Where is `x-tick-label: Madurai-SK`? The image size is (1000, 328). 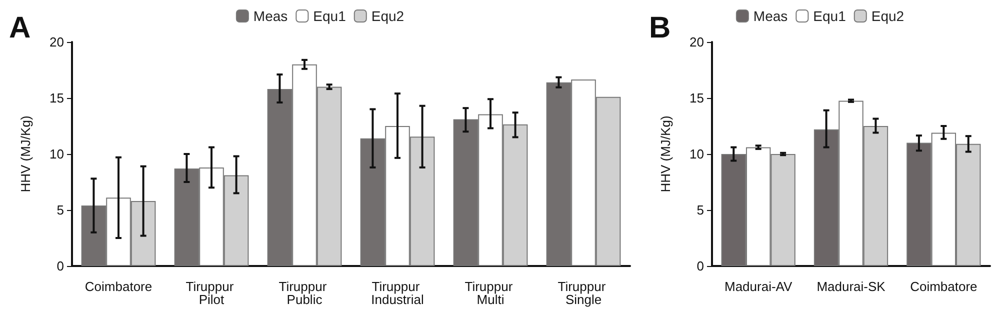 x-tick-label: Madurai-SK is located at coordinates (851, 286).